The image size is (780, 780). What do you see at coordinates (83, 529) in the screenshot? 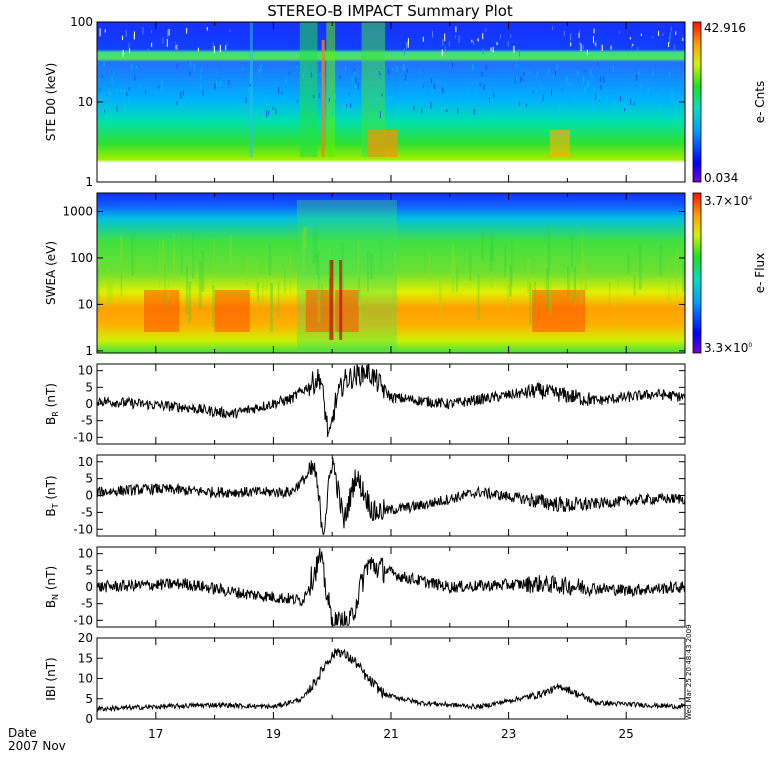
I see `y-tick-label: -10` at bounding box center [83, 529].